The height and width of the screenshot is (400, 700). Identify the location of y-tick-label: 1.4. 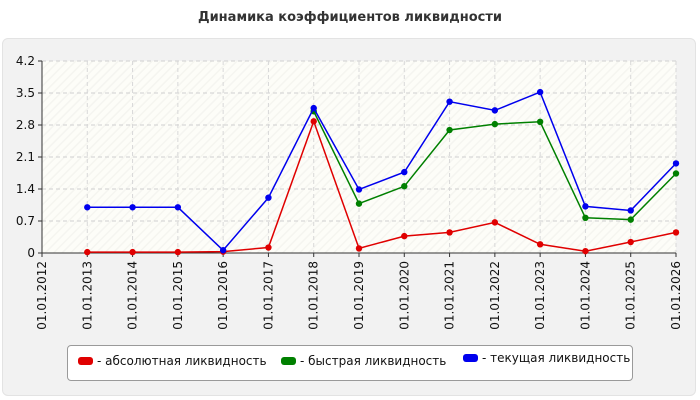
(25, 189).